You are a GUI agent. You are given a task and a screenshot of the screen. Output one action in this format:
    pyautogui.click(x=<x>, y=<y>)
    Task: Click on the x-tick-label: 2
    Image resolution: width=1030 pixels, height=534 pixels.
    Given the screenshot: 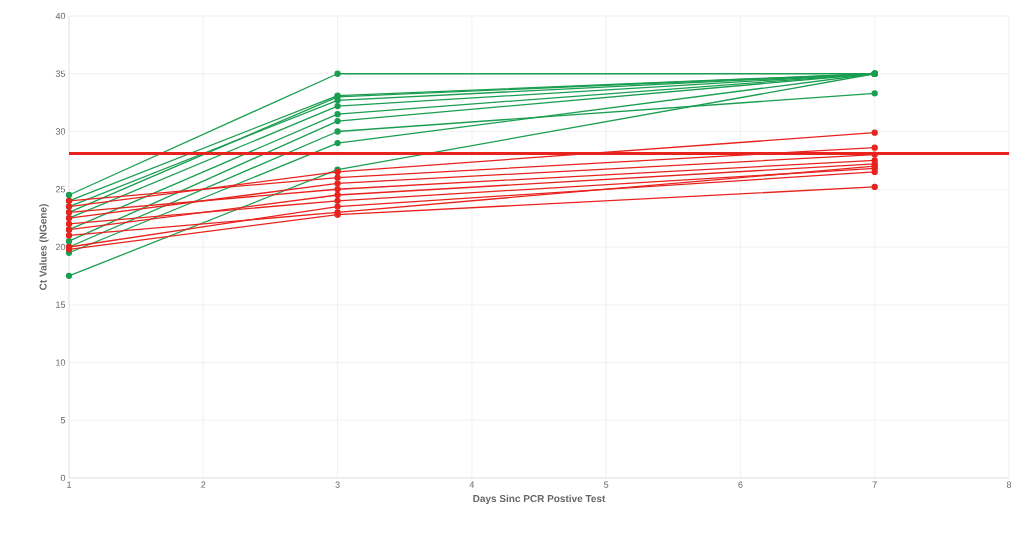 What is the action you would take?
    pyautogui.click(x=203, y=484)
    